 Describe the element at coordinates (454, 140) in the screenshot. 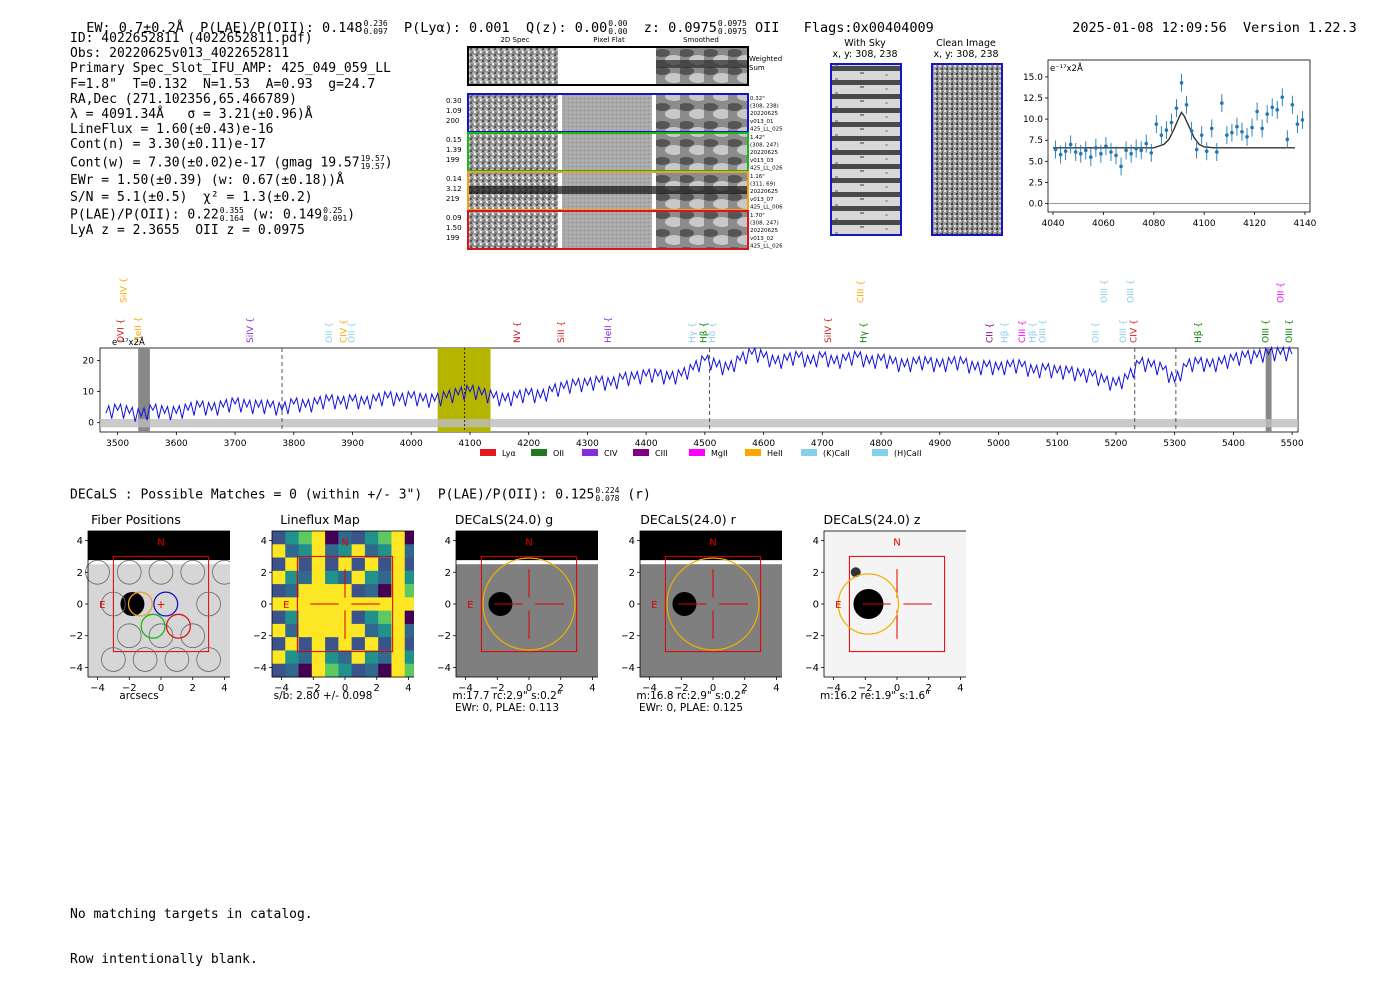

I see `cutout-left-label: 0.15` at that location.